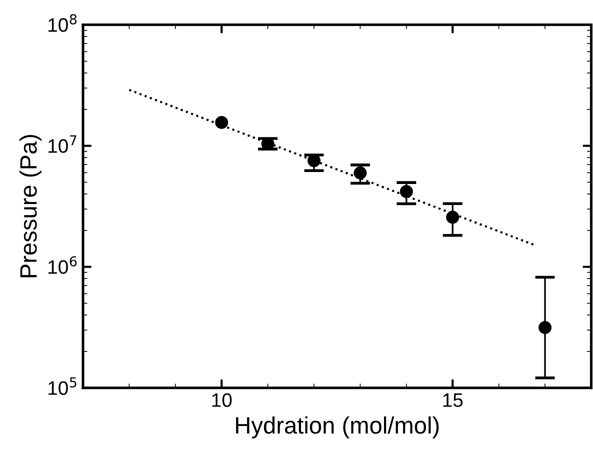  Describe the element at coordinates (222, 400) in the screenshot. I see `x-tick-label: 10` at that location.